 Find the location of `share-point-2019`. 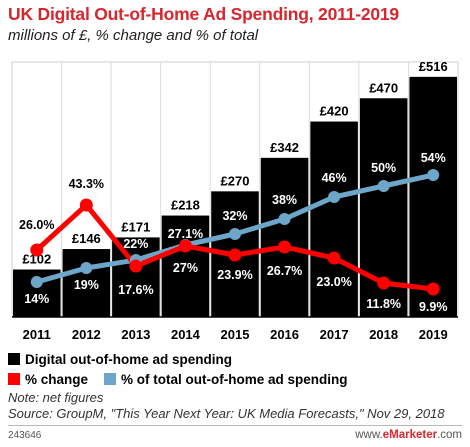

share-point-2019 is located at coordinates (433, 175).